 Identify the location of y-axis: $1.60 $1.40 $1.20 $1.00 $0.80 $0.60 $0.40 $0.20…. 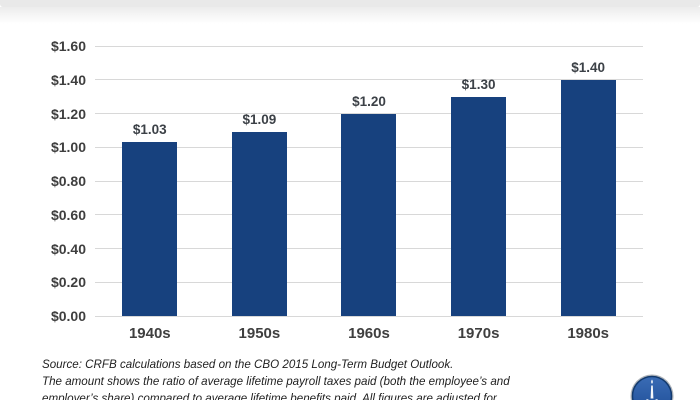
(43, 181).